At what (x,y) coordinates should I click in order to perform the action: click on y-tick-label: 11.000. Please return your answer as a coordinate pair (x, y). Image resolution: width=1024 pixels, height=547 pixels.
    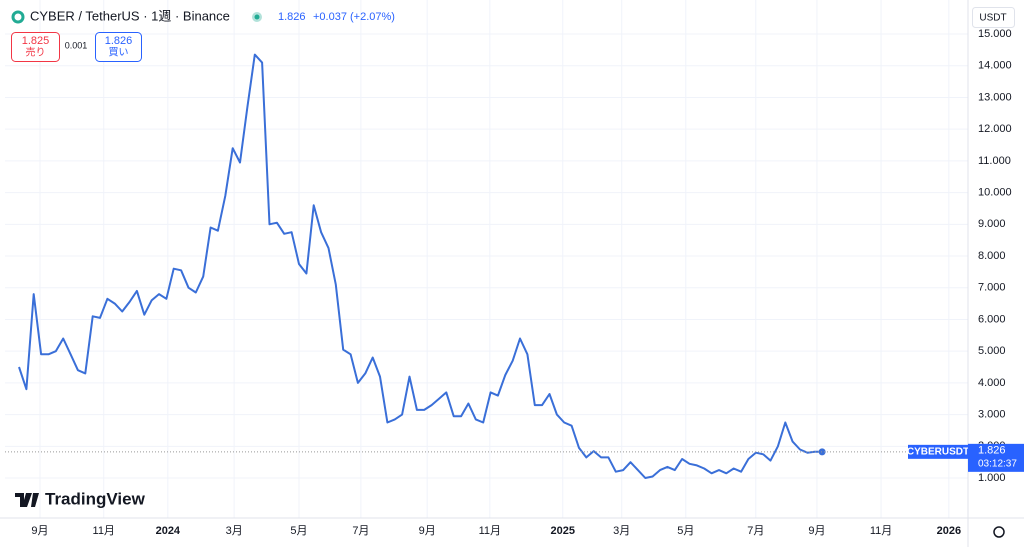
    Looking at the image, I should click on (994, 161).